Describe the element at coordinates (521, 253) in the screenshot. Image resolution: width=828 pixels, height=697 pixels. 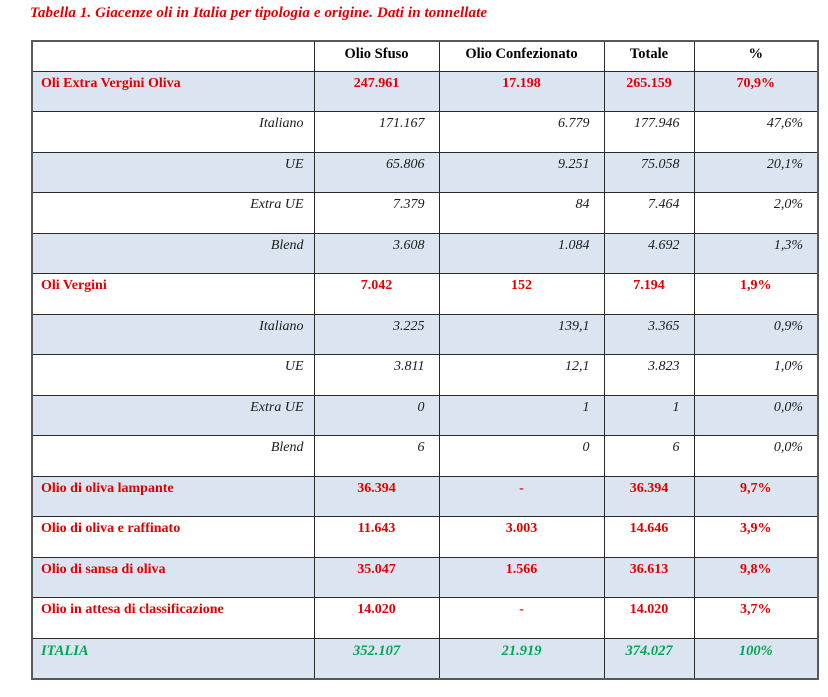
I see `value-cell: 1.084` at that location.